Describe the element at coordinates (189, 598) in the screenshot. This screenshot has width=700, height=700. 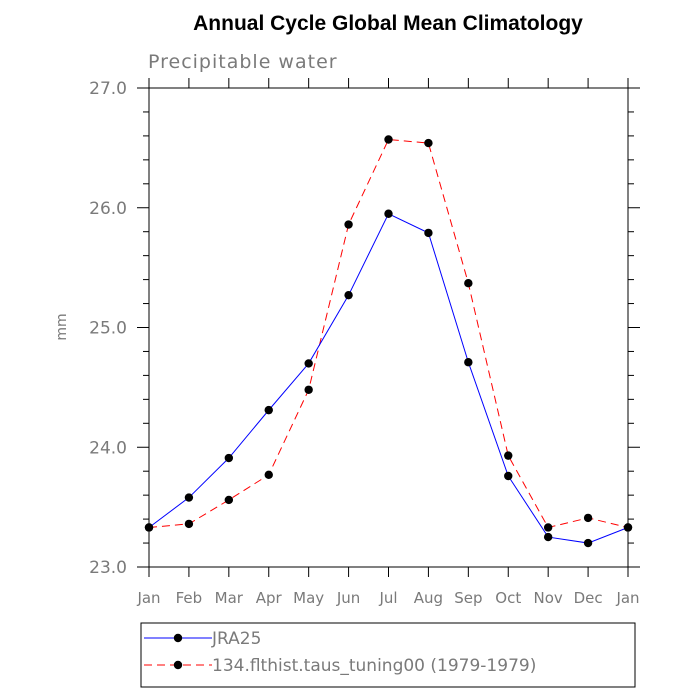
I see `x-tick-label: Feb` at that location.